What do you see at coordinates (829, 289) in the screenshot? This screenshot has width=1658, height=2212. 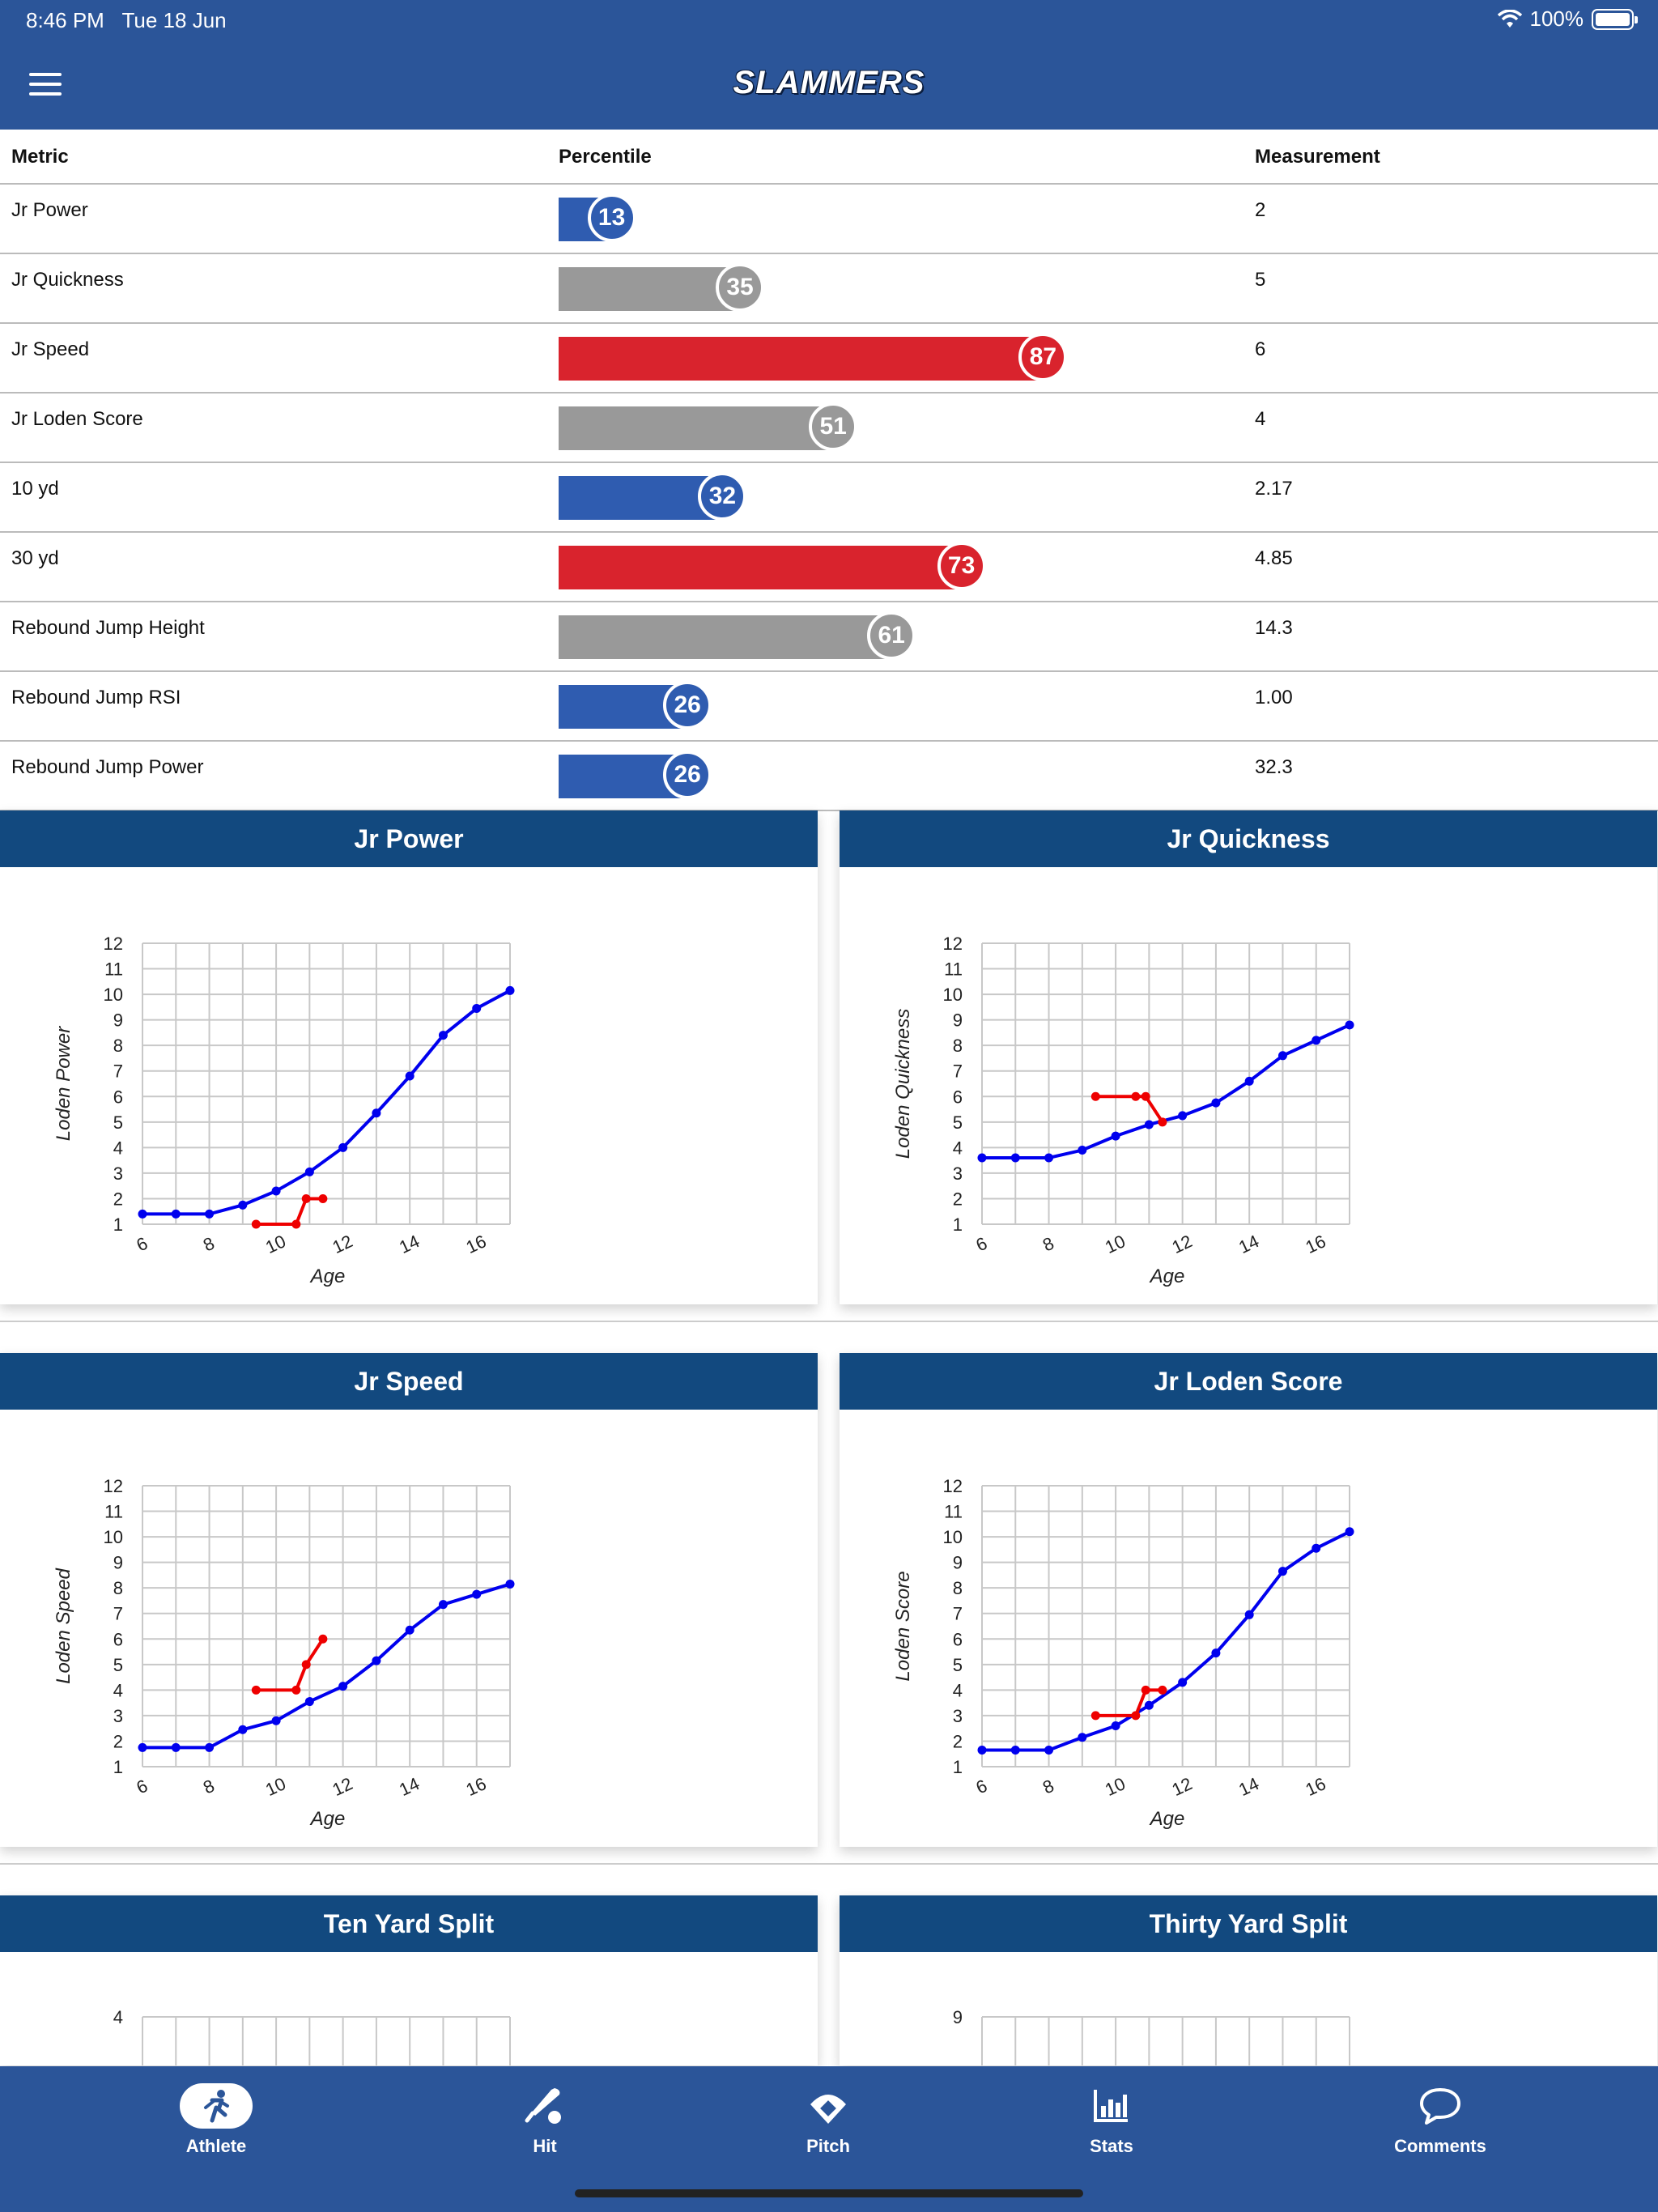 I see `table-row: Jr Quickness 35 5` at bounding box center [829, 289].